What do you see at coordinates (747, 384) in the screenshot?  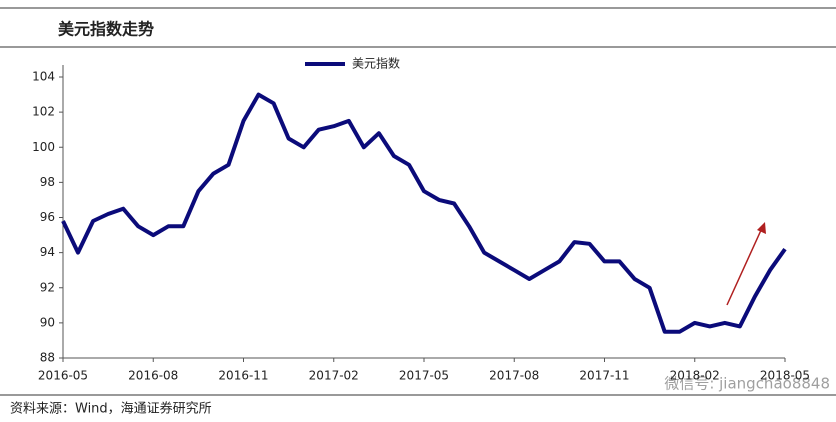 I see `watermark: 微信号: jiangchao8848` at bounding box center [747, 384].